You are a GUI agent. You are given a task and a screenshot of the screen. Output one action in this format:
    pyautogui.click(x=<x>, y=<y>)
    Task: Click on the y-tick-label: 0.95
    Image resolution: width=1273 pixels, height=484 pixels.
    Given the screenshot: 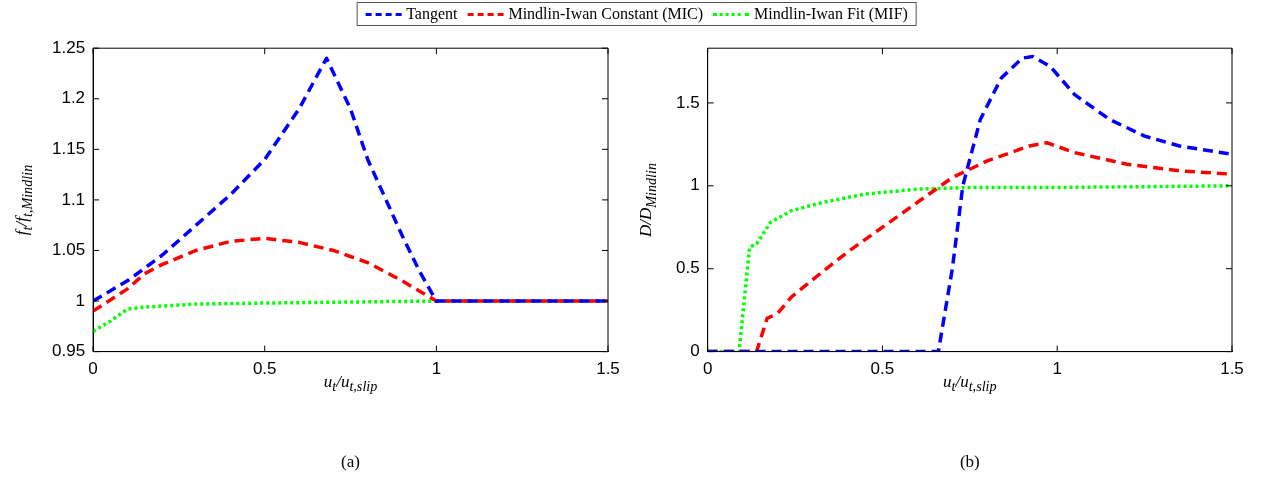 What is the action you would take?
    pyautogui.click(x=68, y=351)
    